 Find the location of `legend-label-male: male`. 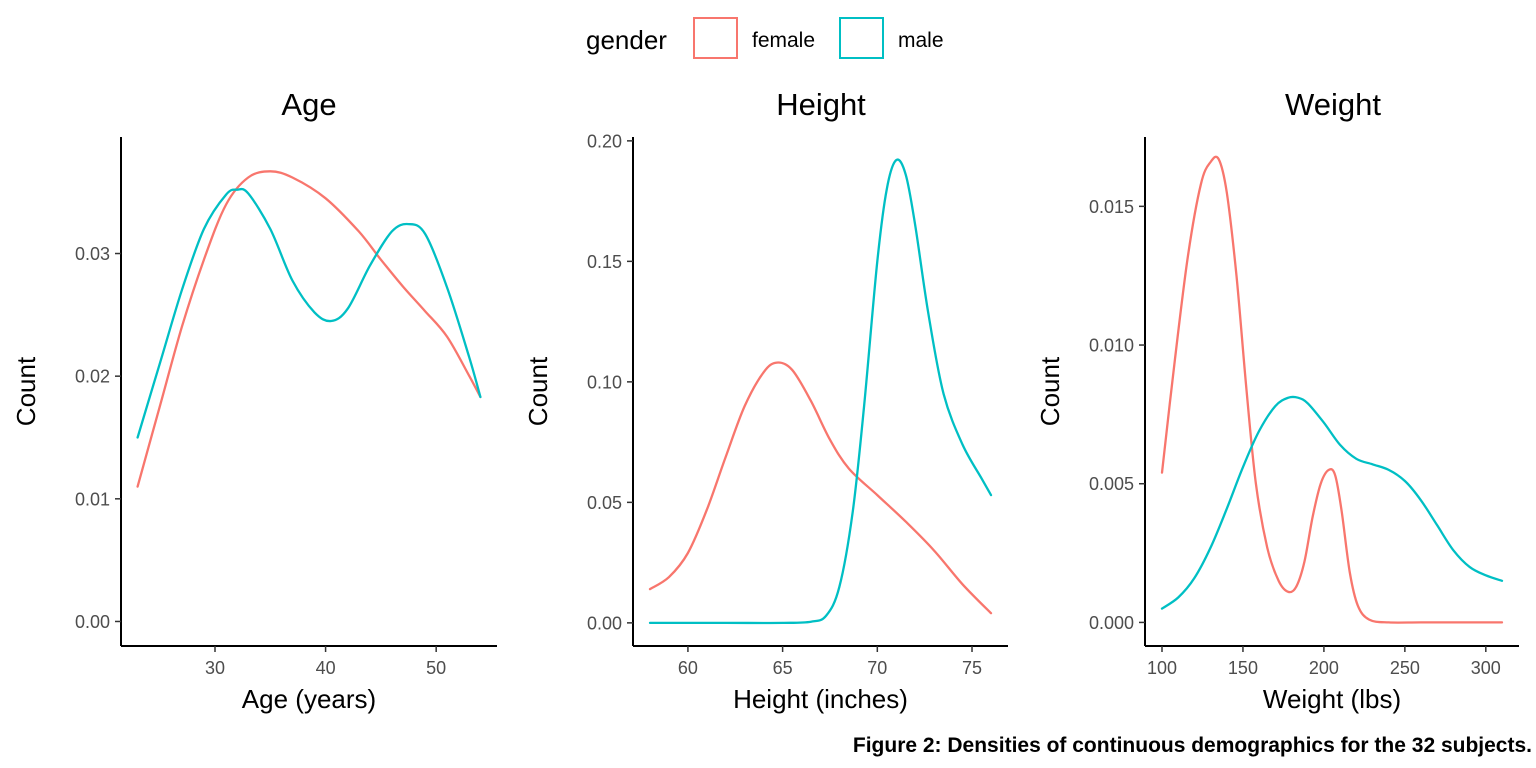

legend-label-male: male is located at coordinates (921, 40).